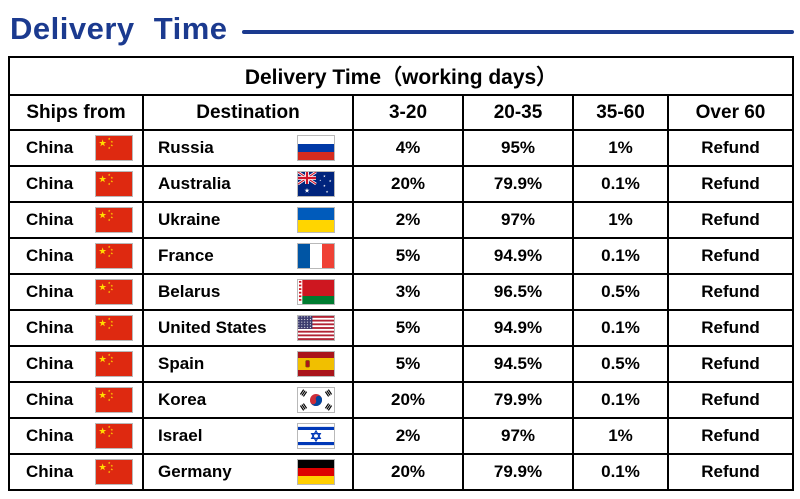  I want to click on table-row: China Ukraine 2% 97% 1% Refund, so click(401, 220).